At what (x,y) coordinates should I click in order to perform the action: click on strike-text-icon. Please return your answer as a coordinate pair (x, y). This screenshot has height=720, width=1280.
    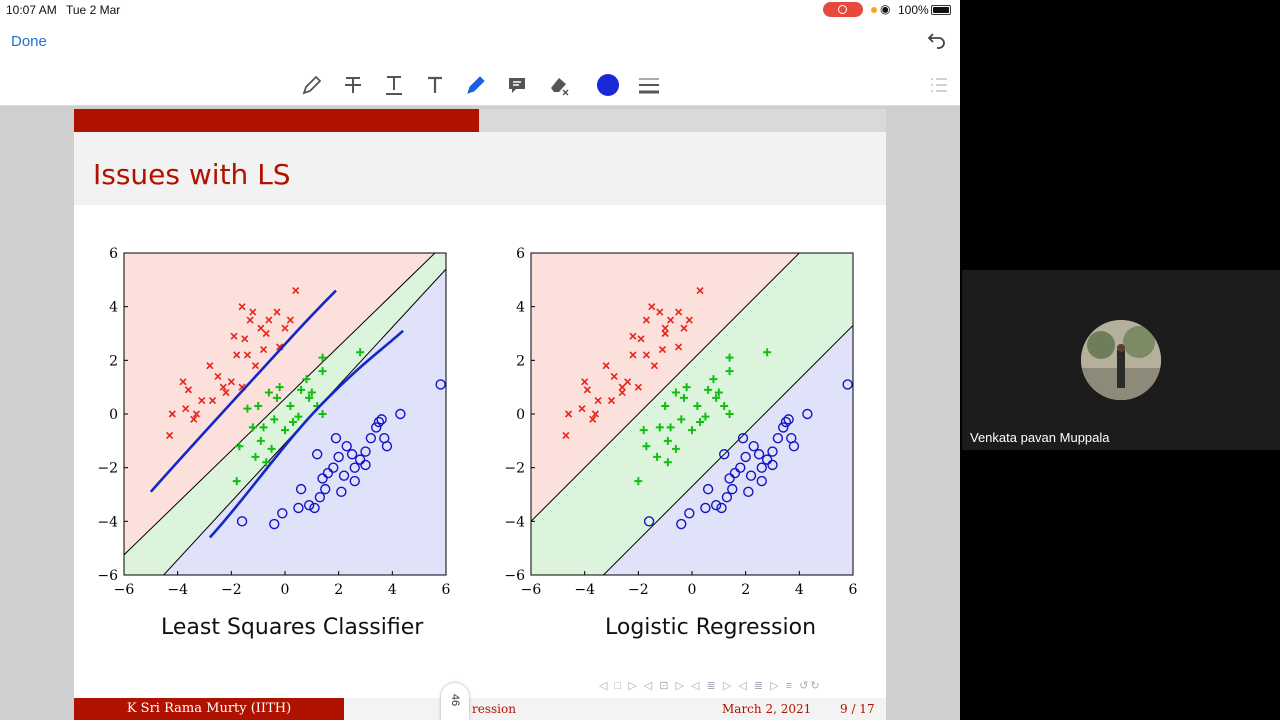
    Looking at the image, I should click on (353, 85).